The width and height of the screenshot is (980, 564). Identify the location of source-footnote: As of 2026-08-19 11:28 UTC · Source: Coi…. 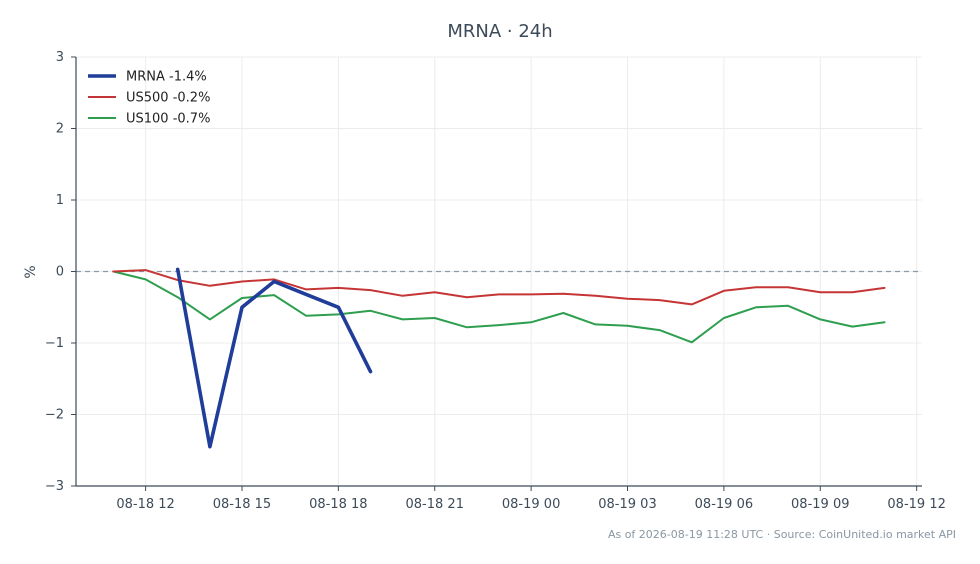
(782, 534).